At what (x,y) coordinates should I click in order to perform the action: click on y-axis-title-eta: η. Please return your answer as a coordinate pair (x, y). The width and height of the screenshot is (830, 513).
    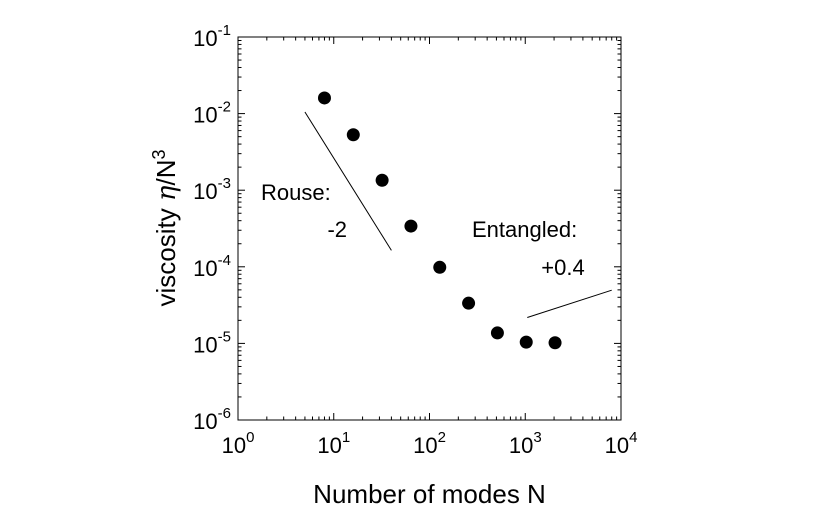
    Looking at the image, I should click on (167, 193).